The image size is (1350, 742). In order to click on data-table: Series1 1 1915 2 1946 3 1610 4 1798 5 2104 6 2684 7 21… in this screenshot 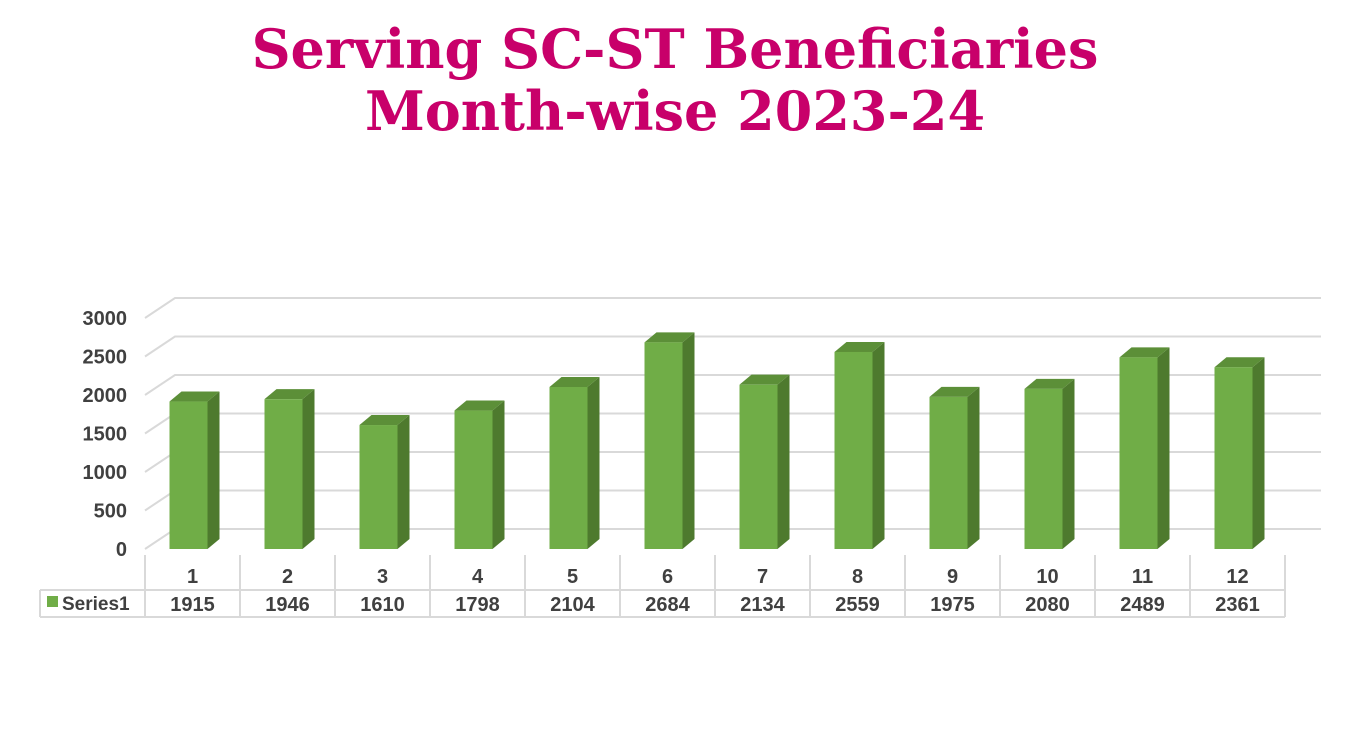, I will do `click(662, 586)`.